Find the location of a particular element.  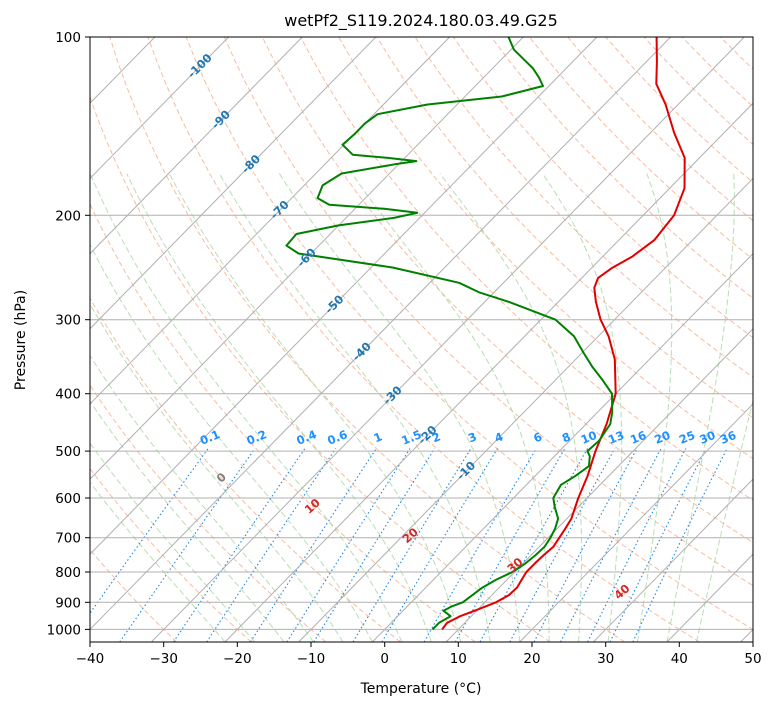

y-tick-label: 400 is located at coordinates (68, 395).